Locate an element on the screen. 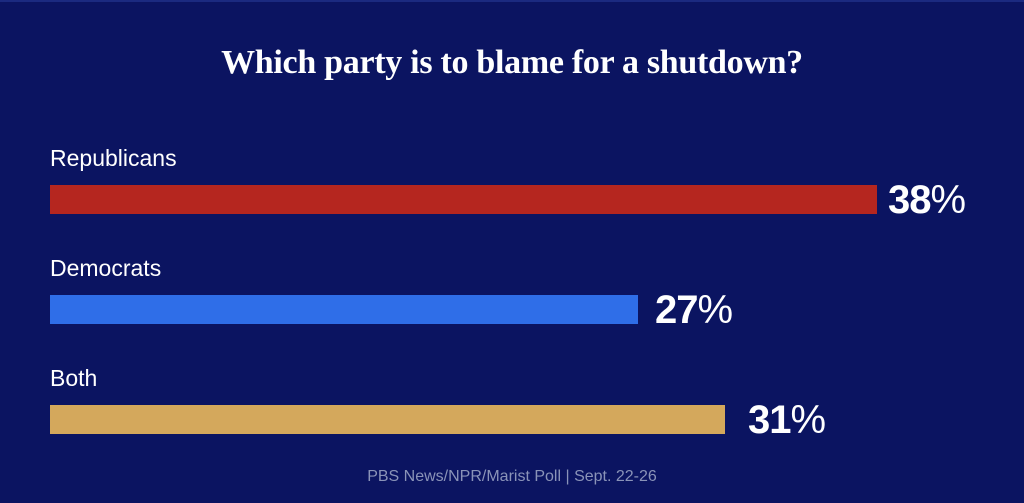 The width and height of the screenshot is (1024, 503). value-number: 27 is located at coordinates (676, 310).